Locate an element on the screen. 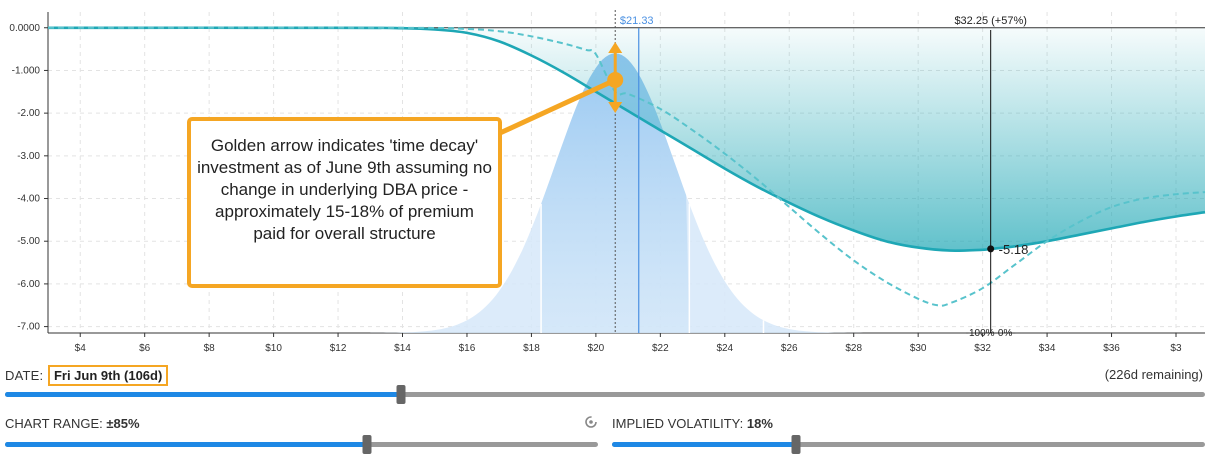  iv-slider-fill is located at coordinates (704, 444).